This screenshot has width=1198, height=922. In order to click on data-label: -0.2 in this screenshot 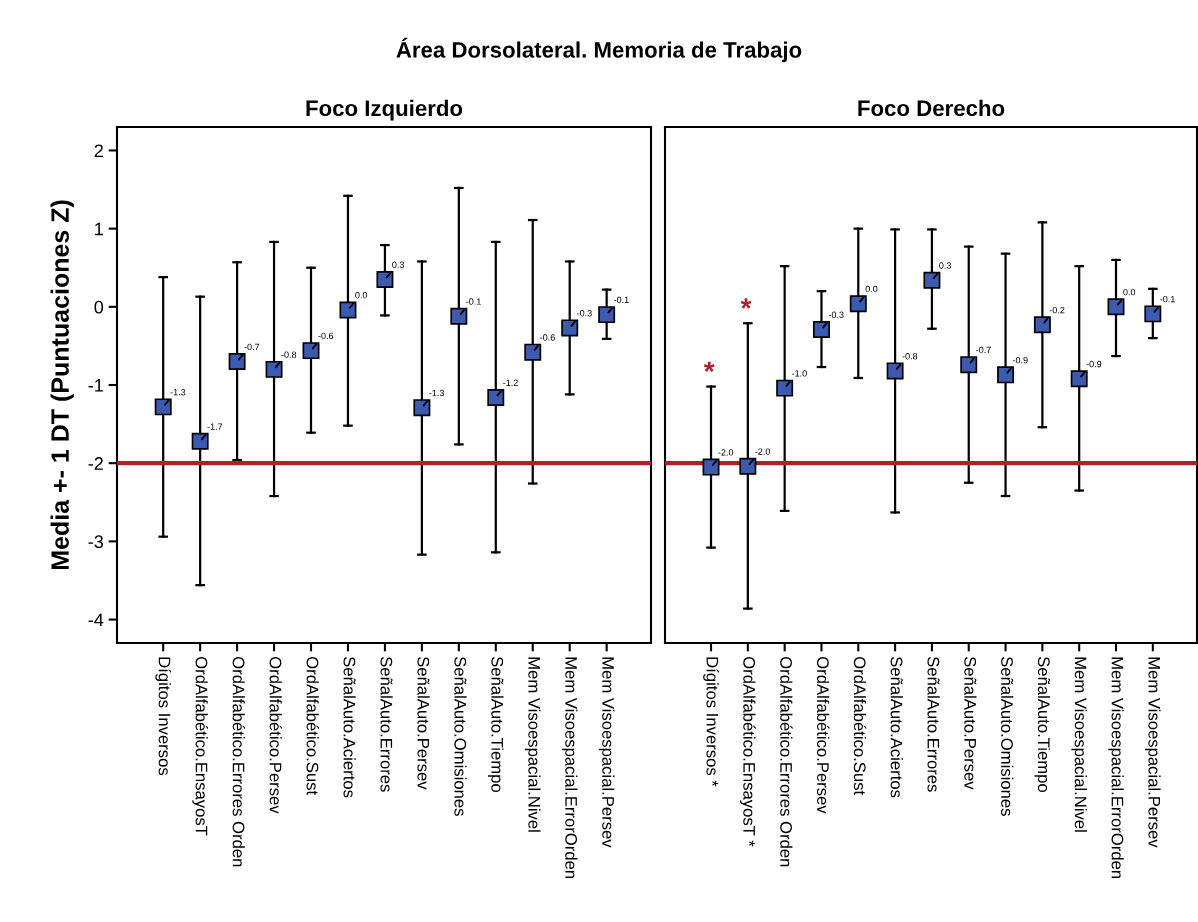, I will do `click(1057, 310)`.